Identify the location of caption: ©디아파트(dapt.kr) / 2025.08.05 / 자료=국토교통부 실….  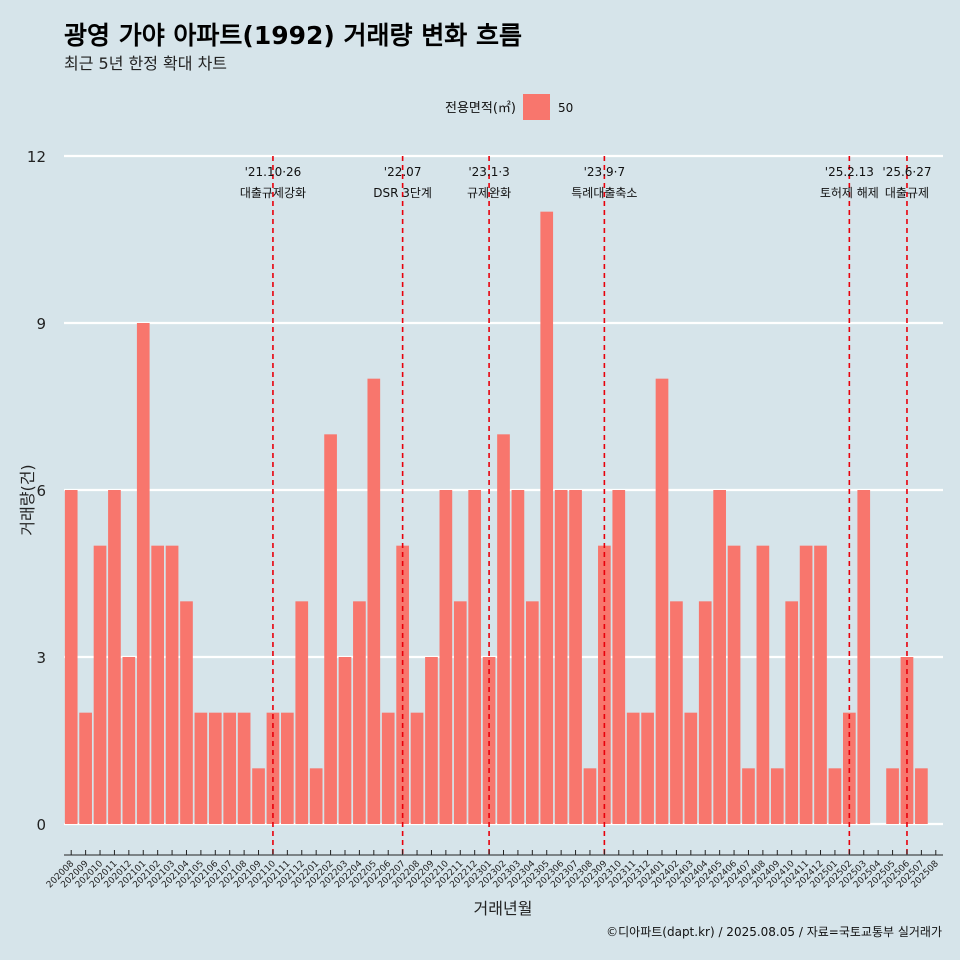
(774, 932).